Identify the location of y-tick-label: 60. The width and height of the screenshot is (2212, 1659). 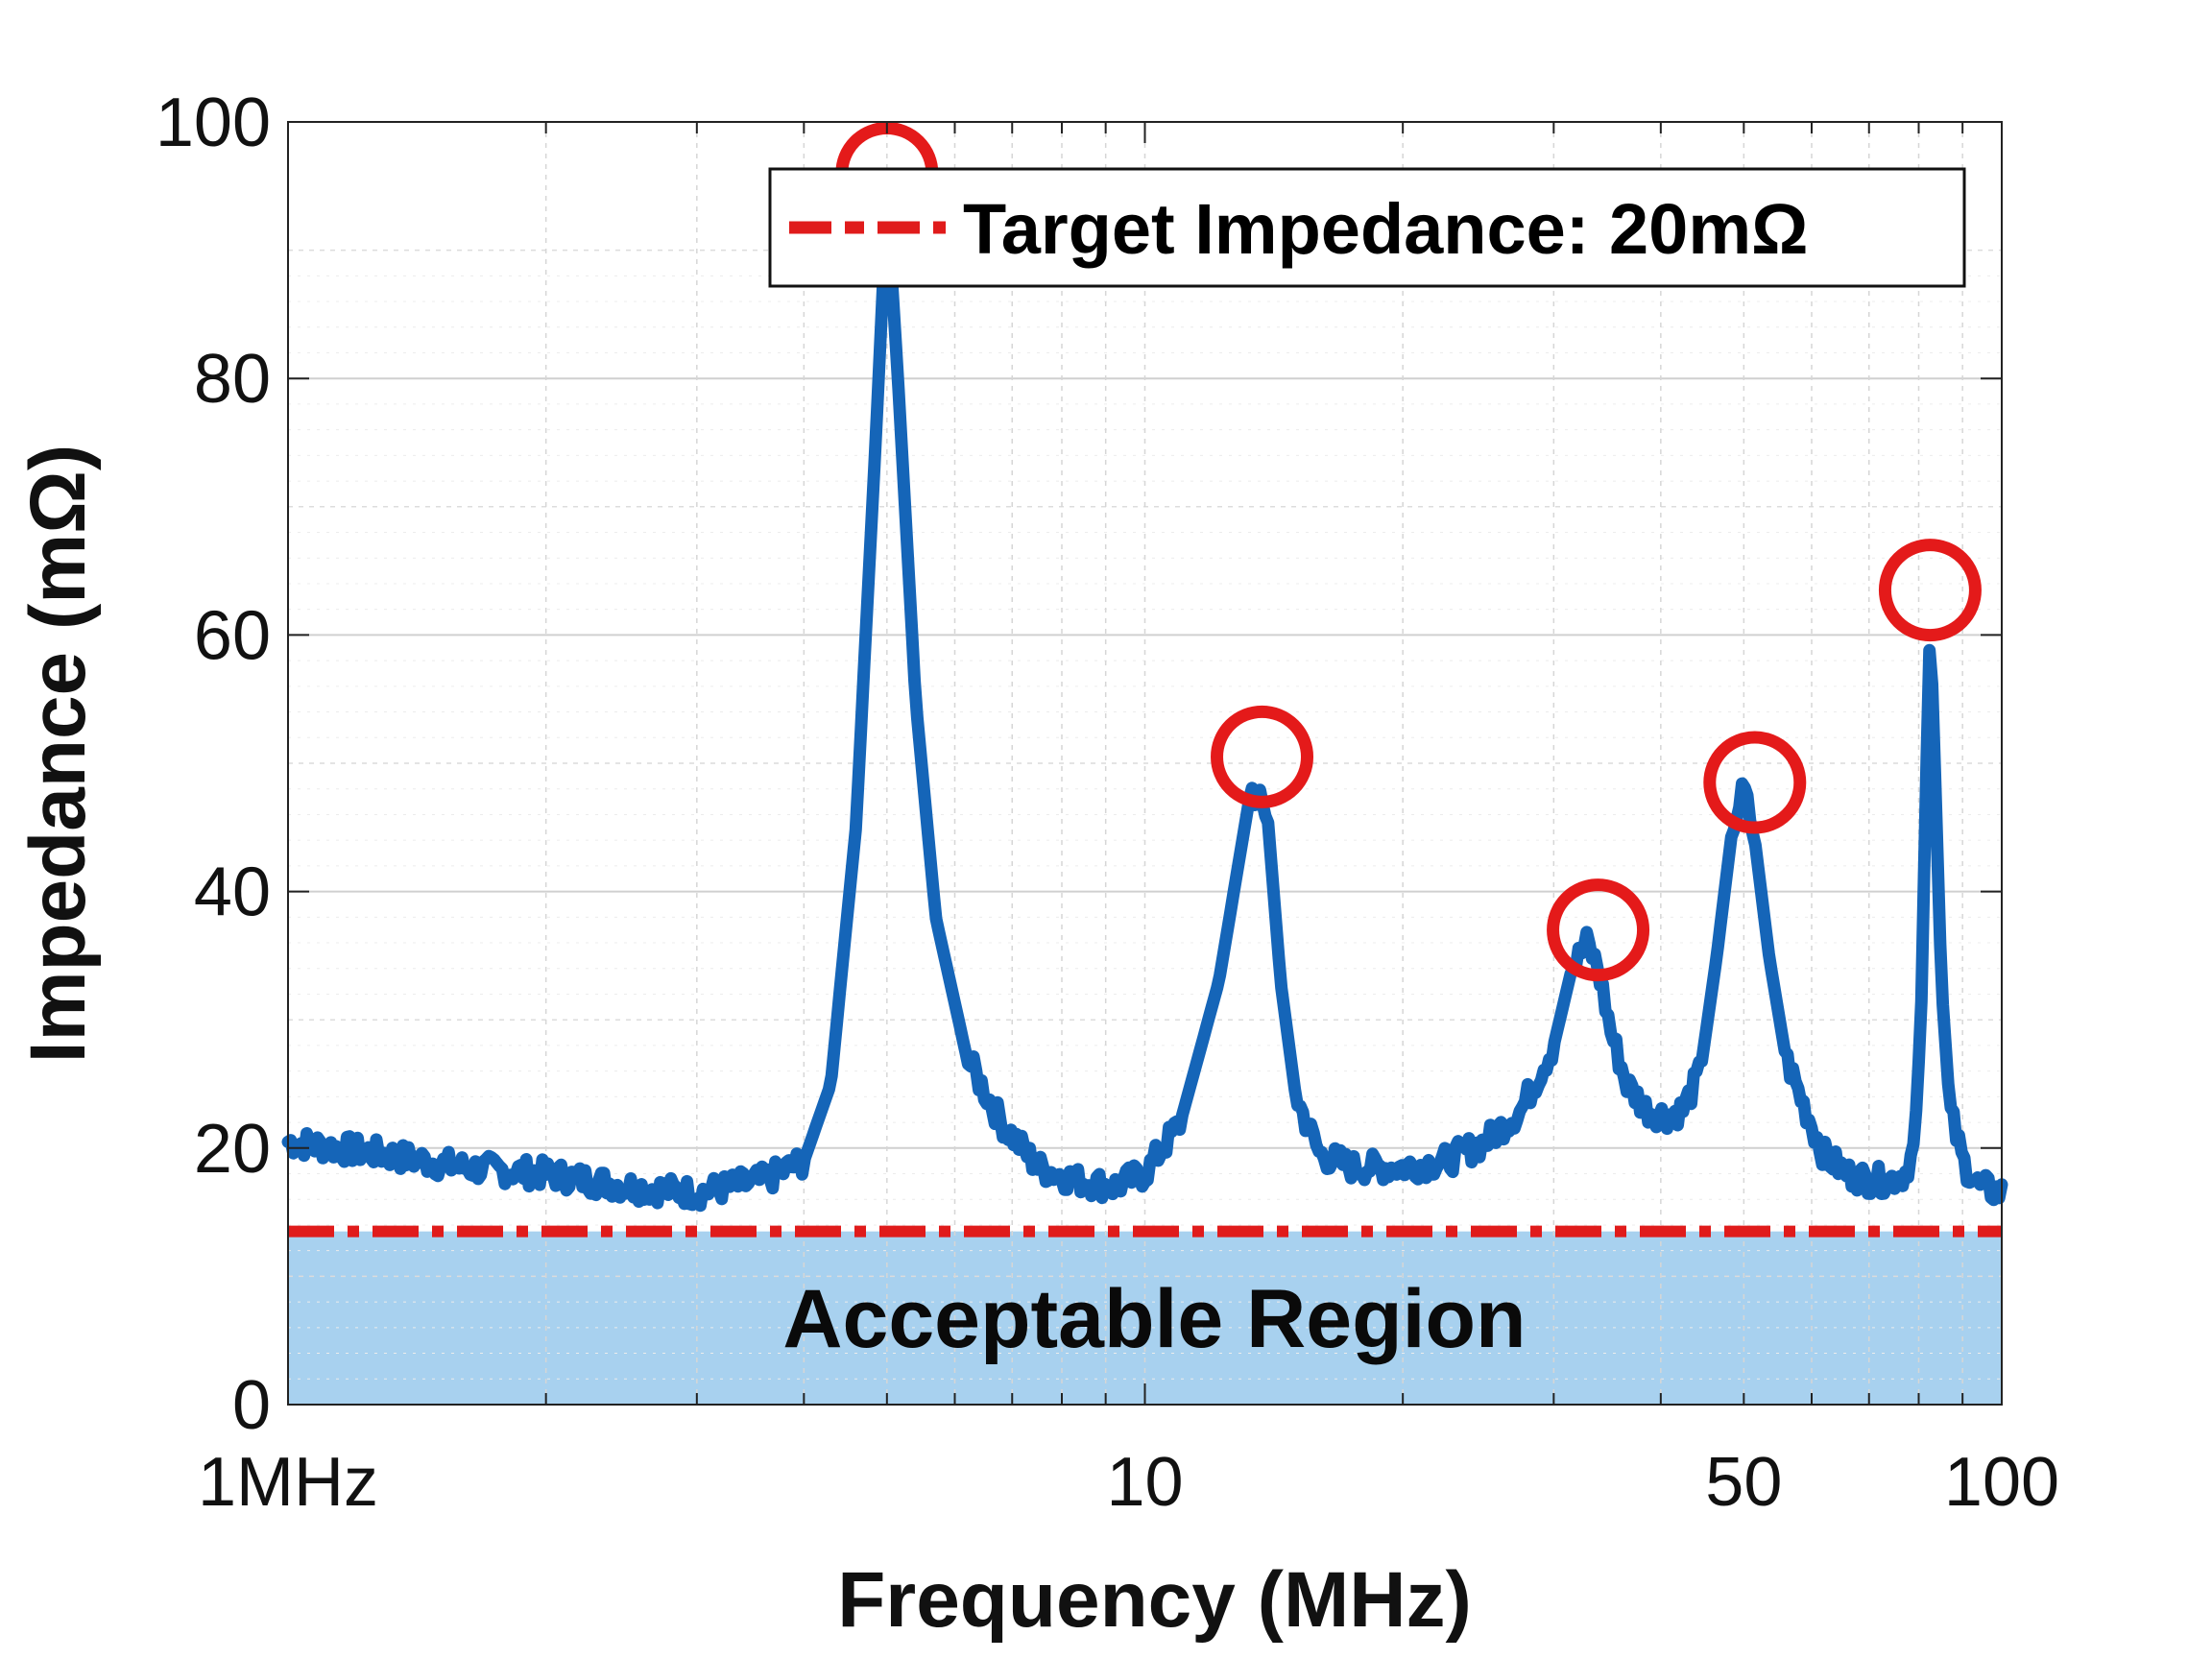
(232, 635).